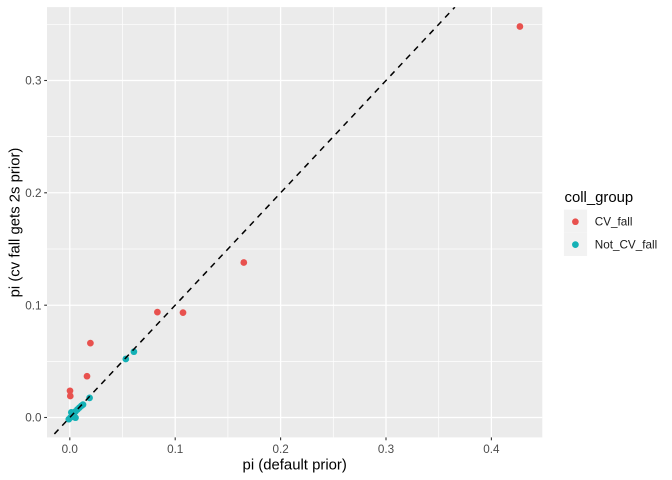  What do you see at coordinates (614, 222) in the screenshot?
I see `svg-text: CV_fall` at bounding box center [614, 222].